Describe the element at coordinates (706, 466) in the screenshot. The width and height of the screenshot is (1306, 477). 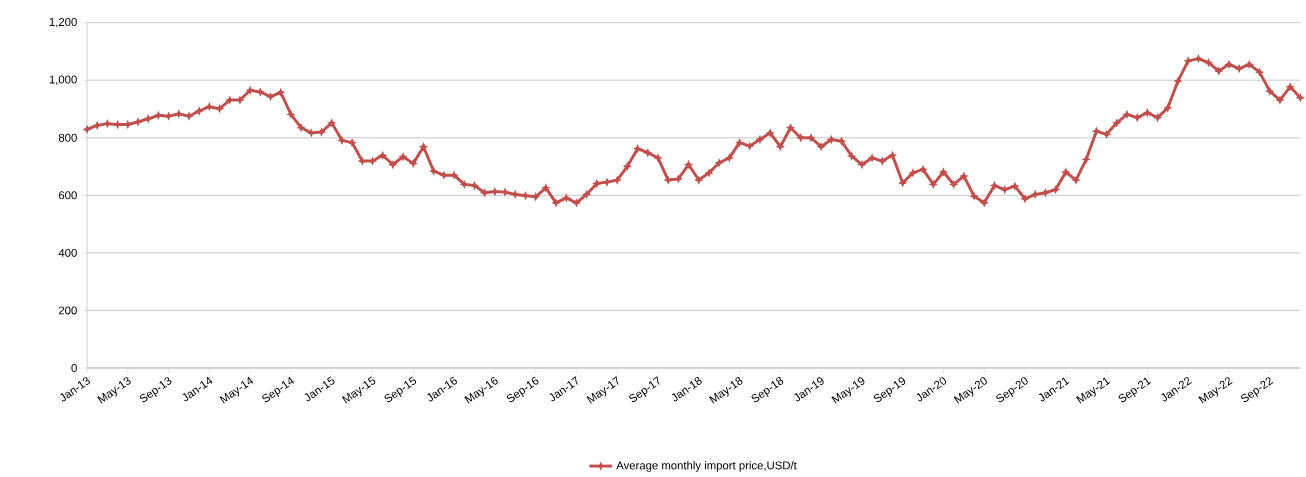
I see `legend-label: Average monthly import price,USD/t` at that location.